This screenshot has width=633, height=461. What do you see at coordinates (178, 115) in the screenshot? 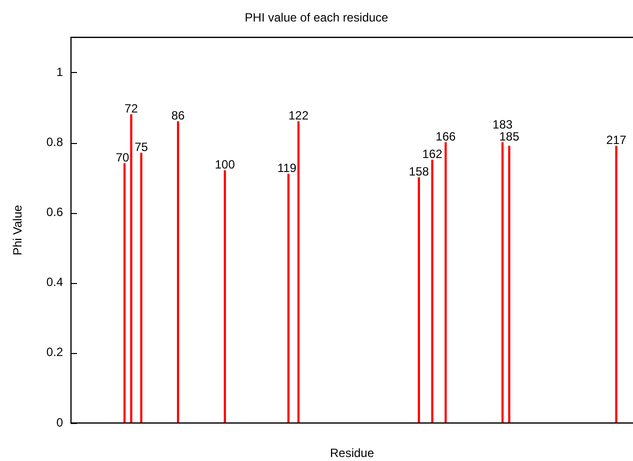
I see `x-tick-label: 86` at bounding box center [178, 115].